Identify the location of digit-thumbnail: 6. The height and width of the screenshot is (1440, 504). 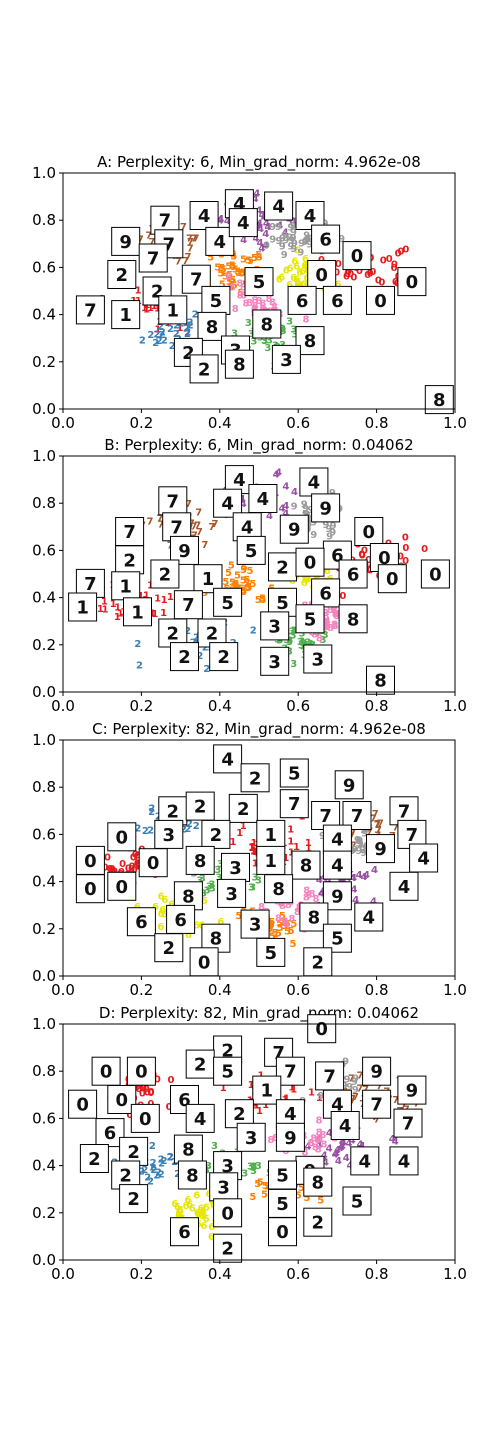
(184, 1232).